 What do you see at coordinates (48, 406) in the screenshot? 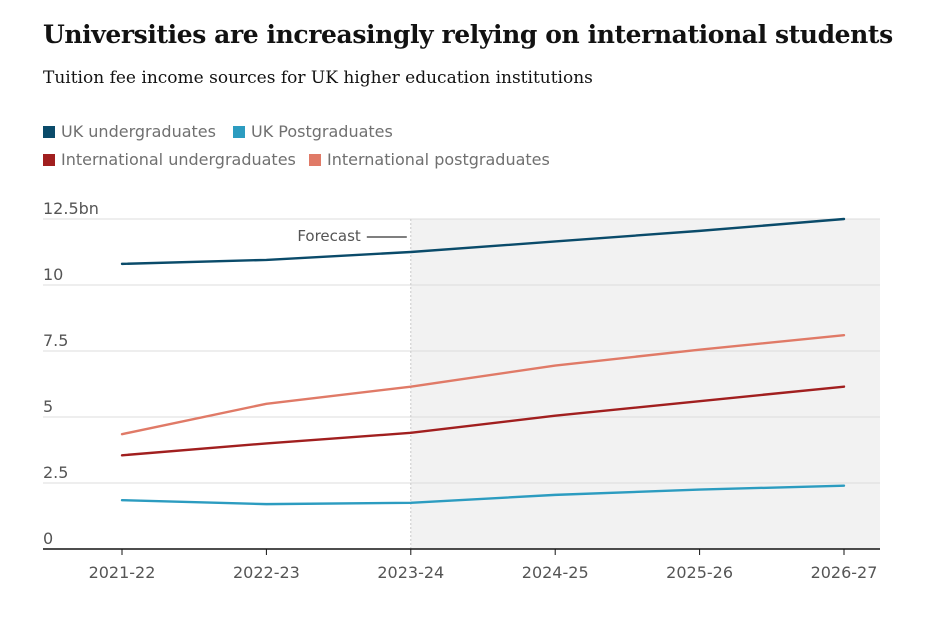
I see `y-tick-label: 5` at bounding box center [48, 406].